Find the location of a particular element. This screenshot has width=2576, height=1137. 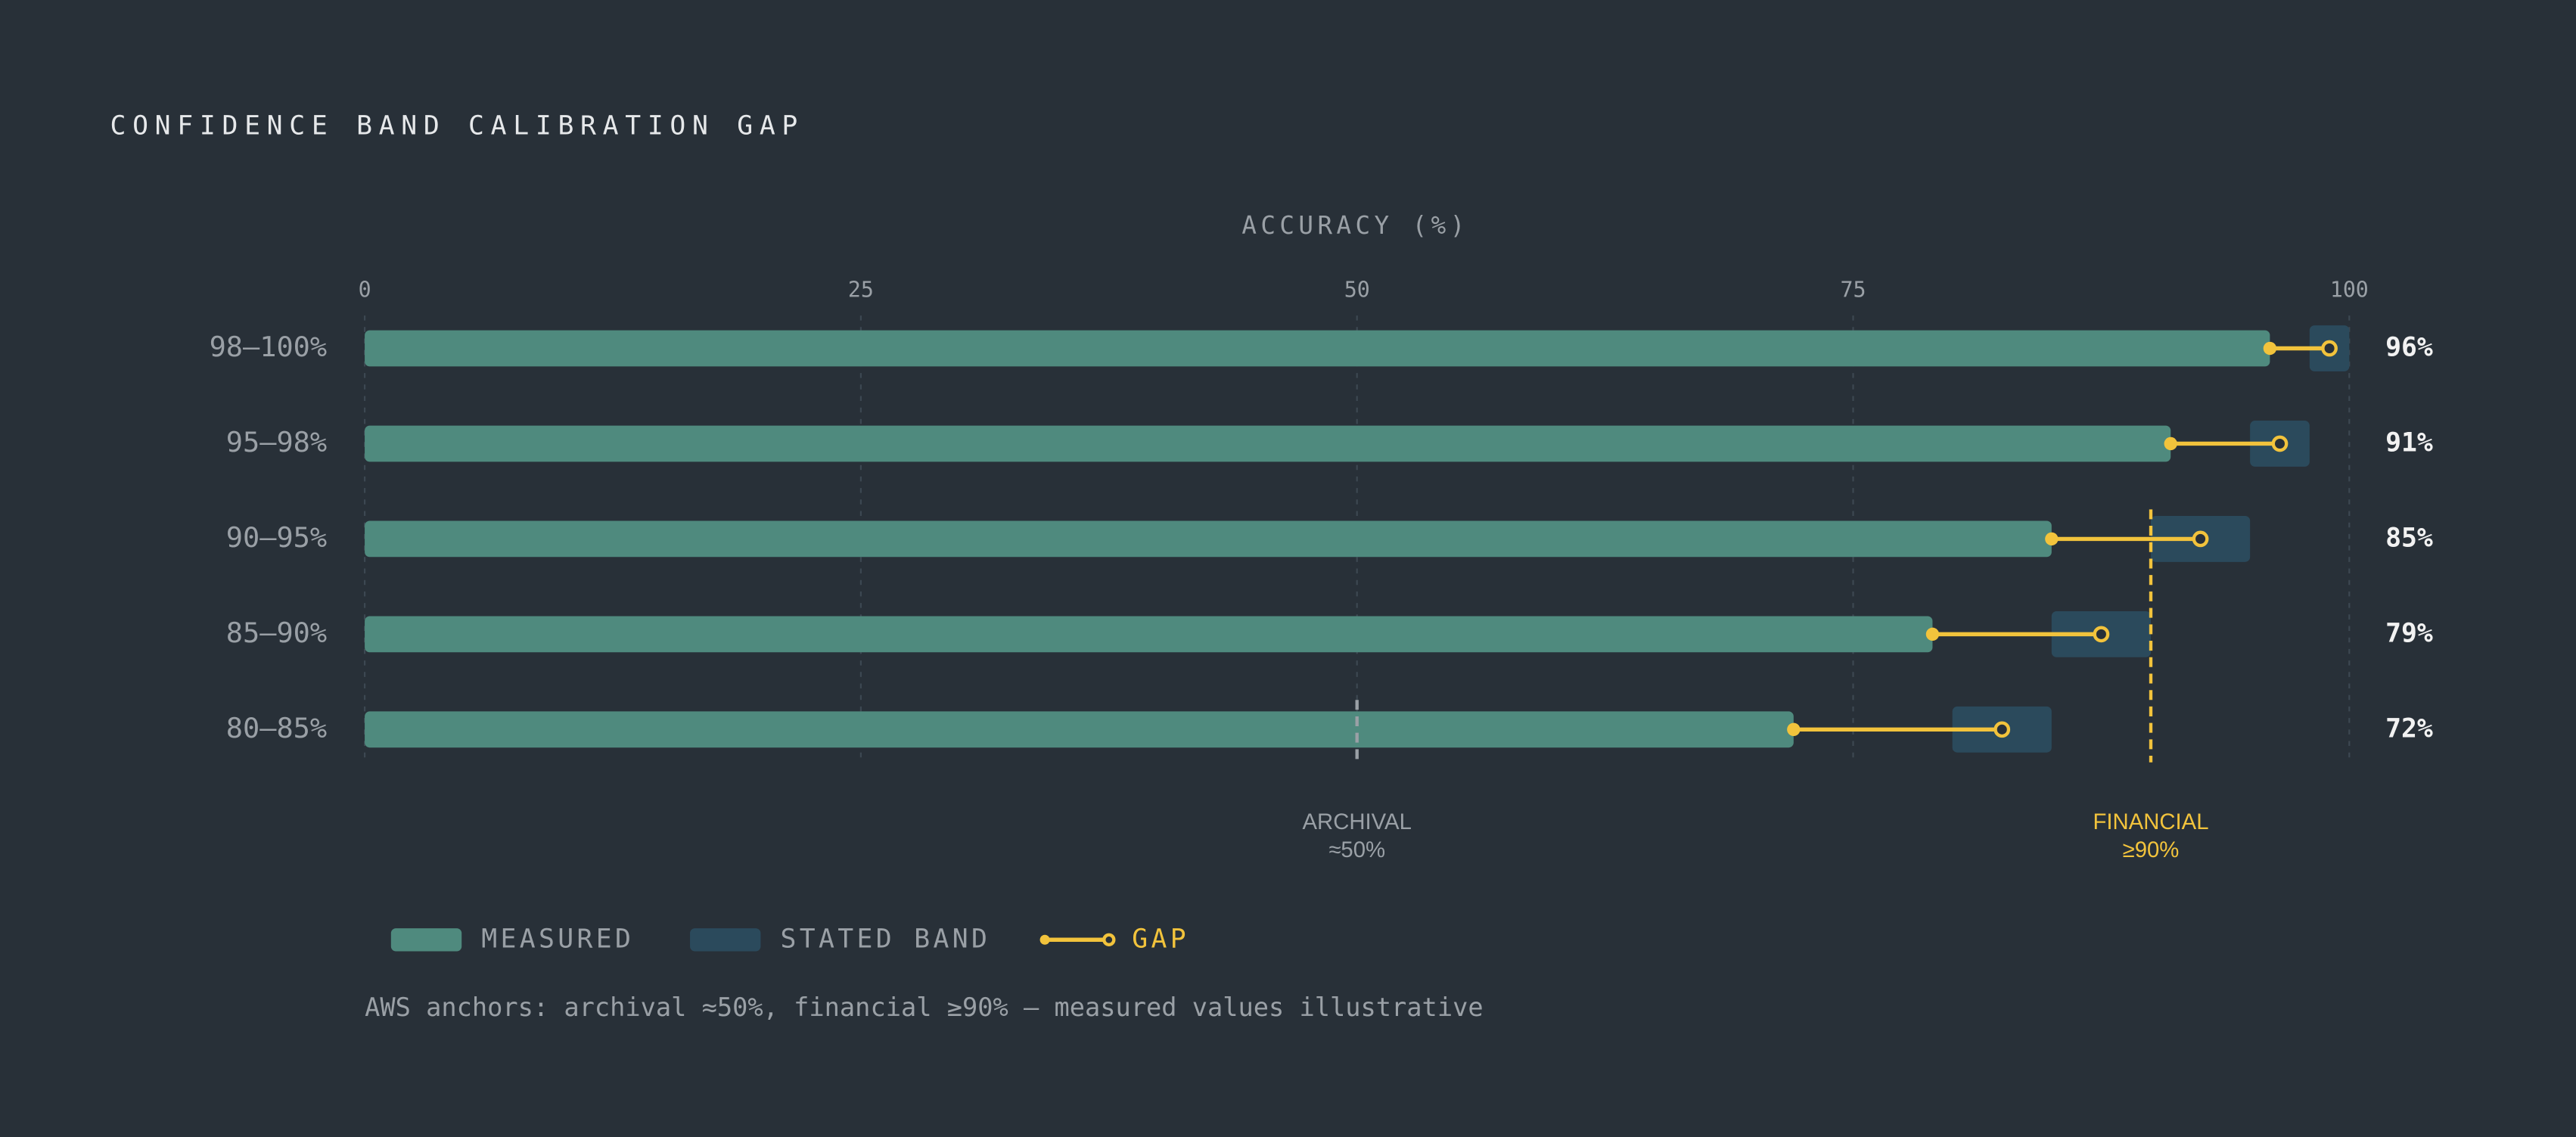

value-label: 72% is located at coordinates (2409, 728).